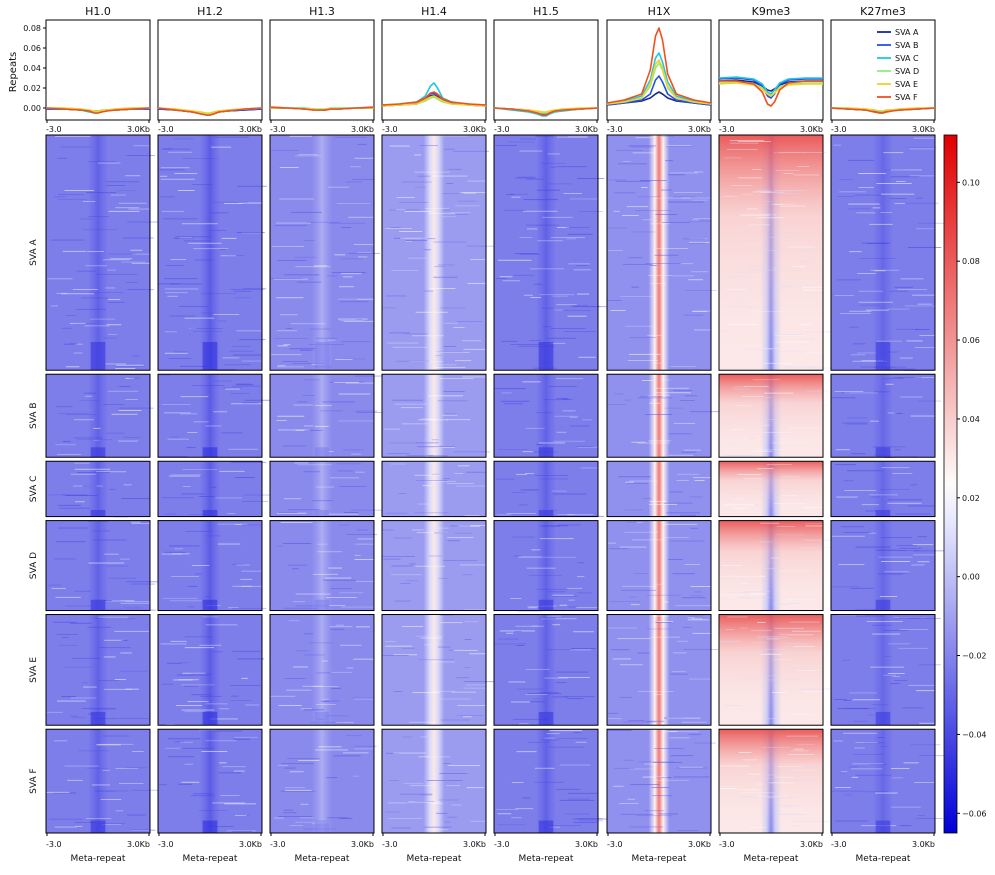 This screenshot has width=995, height=875. I want to click on heatmap-h1-2-sva-c, so click(217, 489).